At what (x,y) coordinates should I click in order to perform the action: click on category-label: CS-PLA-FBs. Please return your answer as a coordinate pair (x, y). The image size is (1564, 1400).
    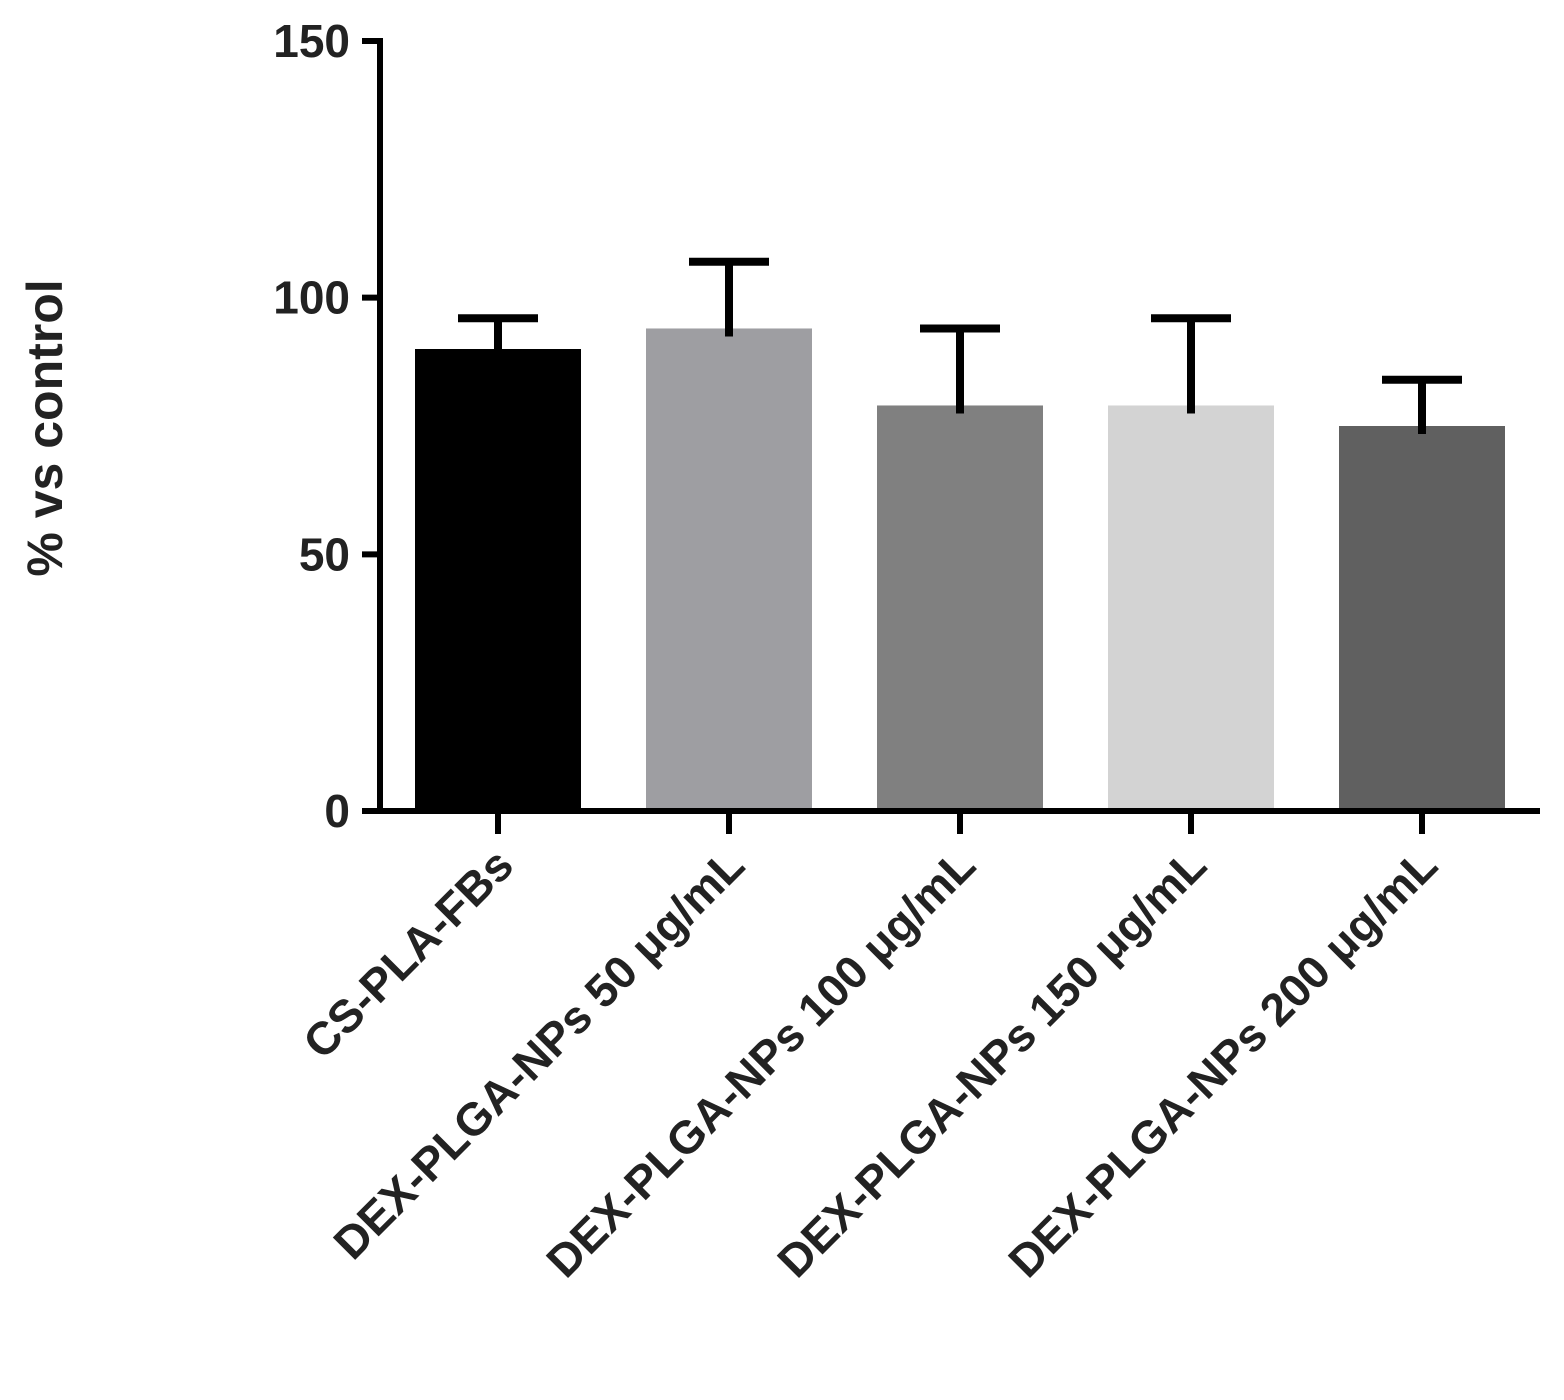
    Looking at the image, I should click on (408, 953).